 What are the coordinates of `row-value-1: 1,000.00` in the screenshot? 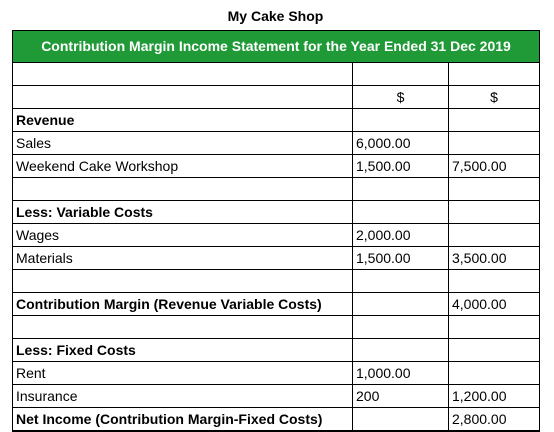 It's located at (400, 373).